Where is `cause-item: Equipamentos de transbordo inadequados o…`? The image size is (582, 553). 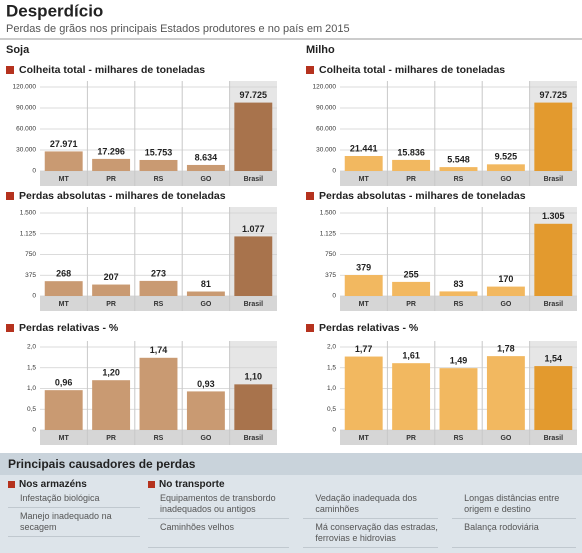
cause-item: Equipamentos de transbordo inadequados o… is located at coordinates (219, 504).